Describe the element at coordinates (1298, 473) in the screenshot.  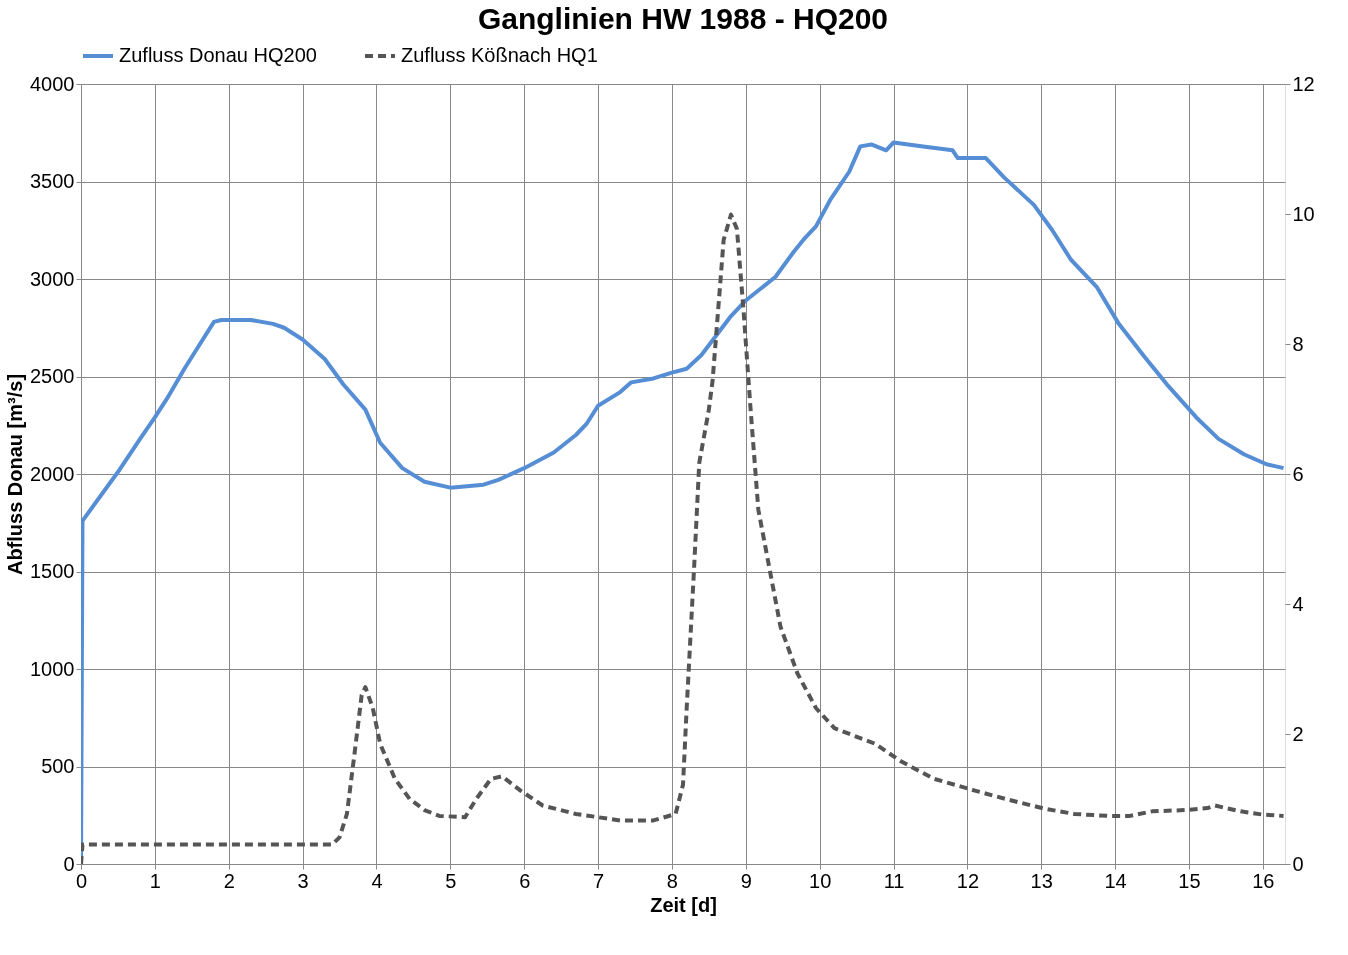
I see `y2-tick-label: 6` at that location.